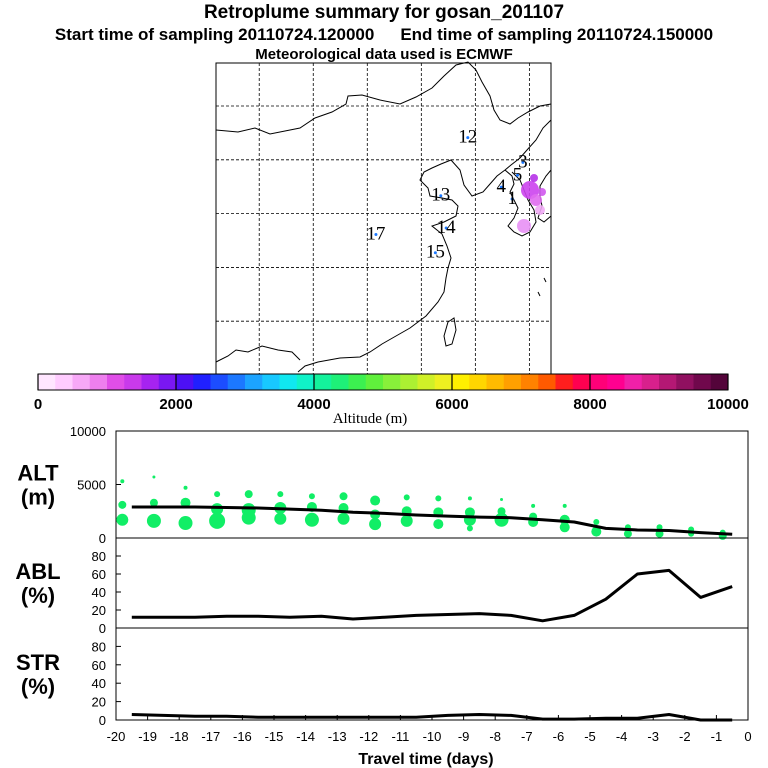  What do you see at coordinates (99, 574) in the screenshot?
I see `y-tick-label: 60` at bounding box center [99, 574].